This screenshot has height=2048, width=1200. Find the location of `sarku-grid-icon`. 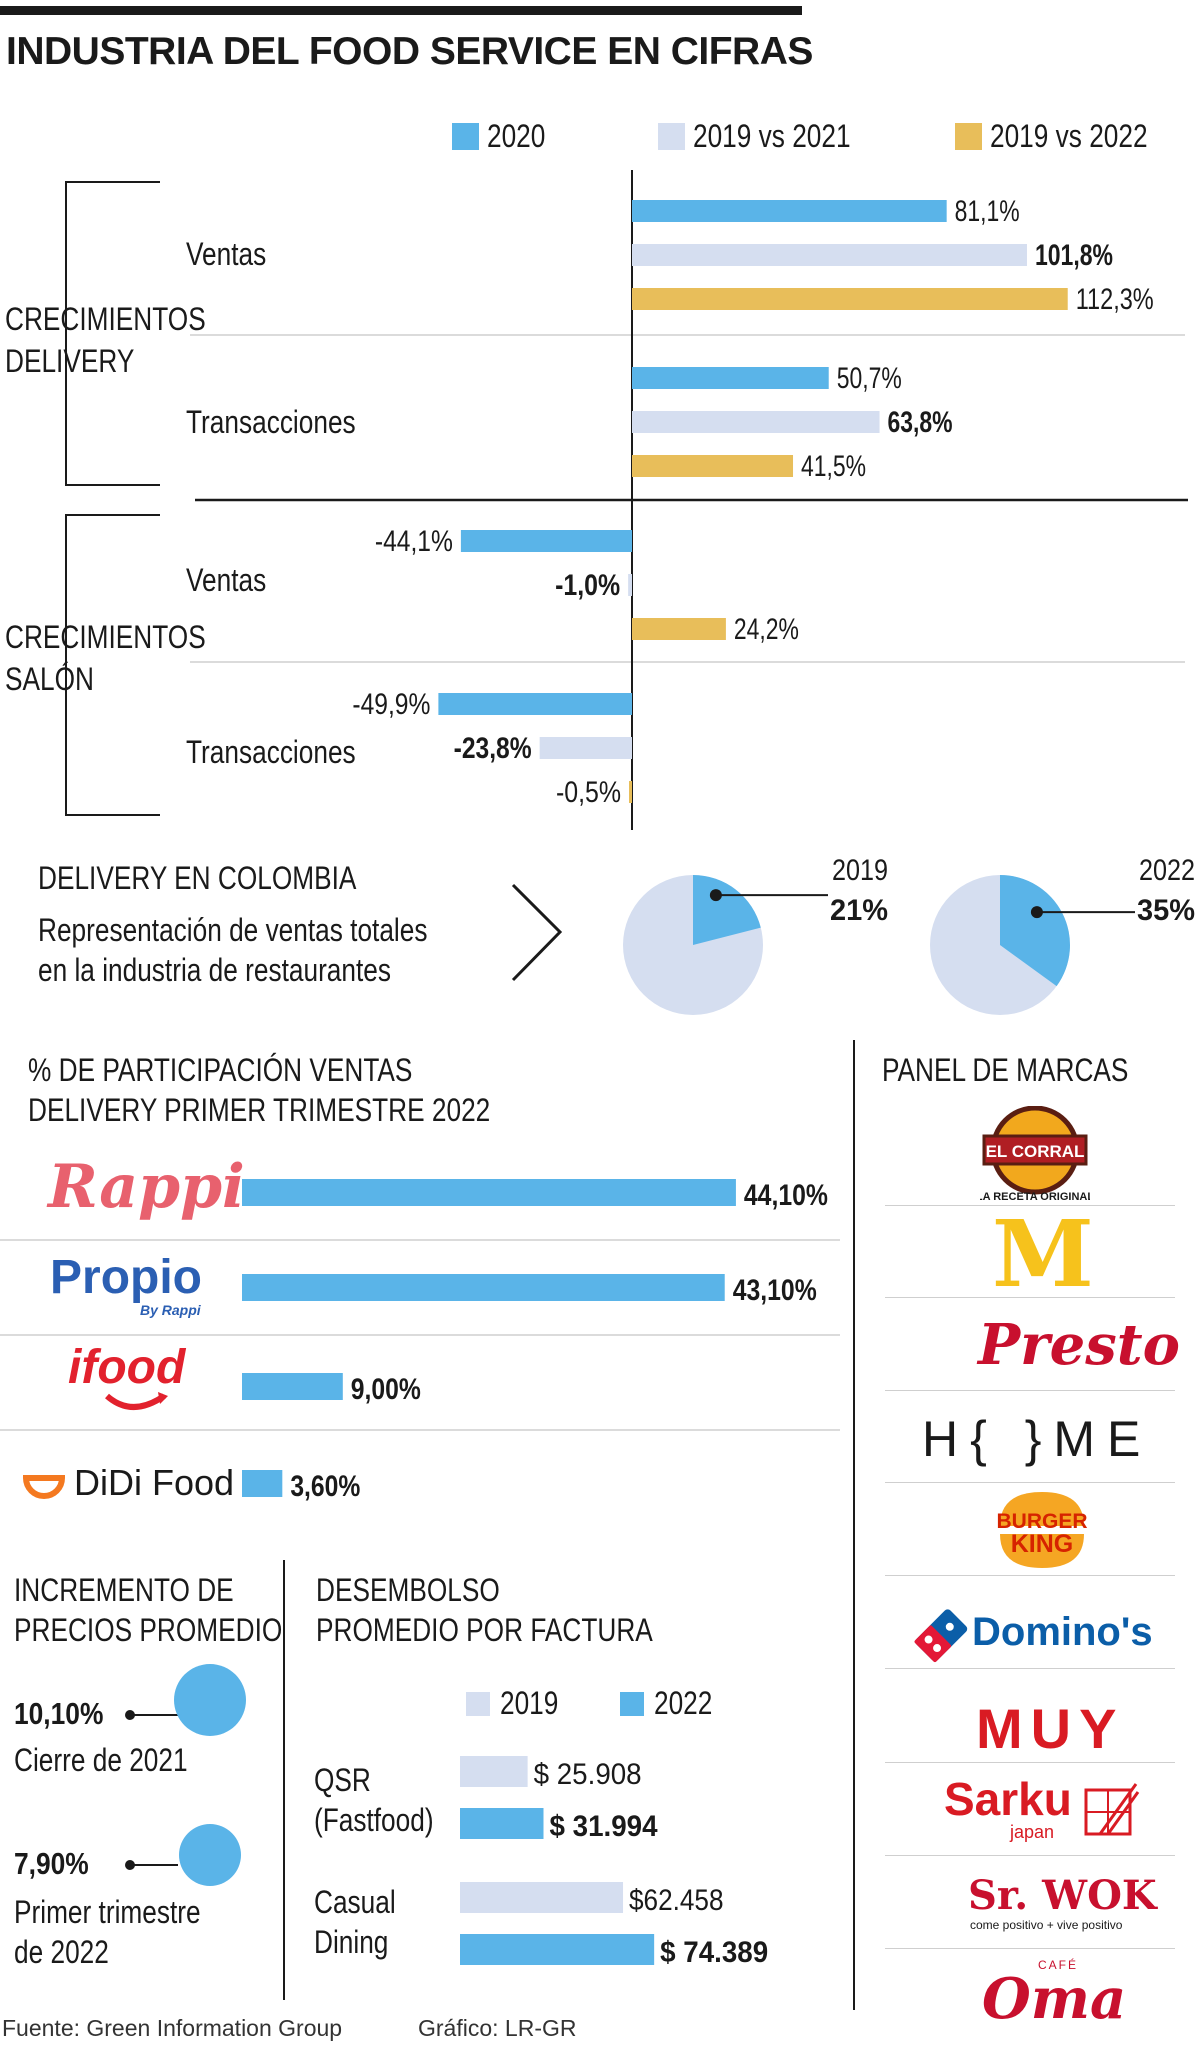

sarku-grid-icon is located at coordinates (1112, 1809).